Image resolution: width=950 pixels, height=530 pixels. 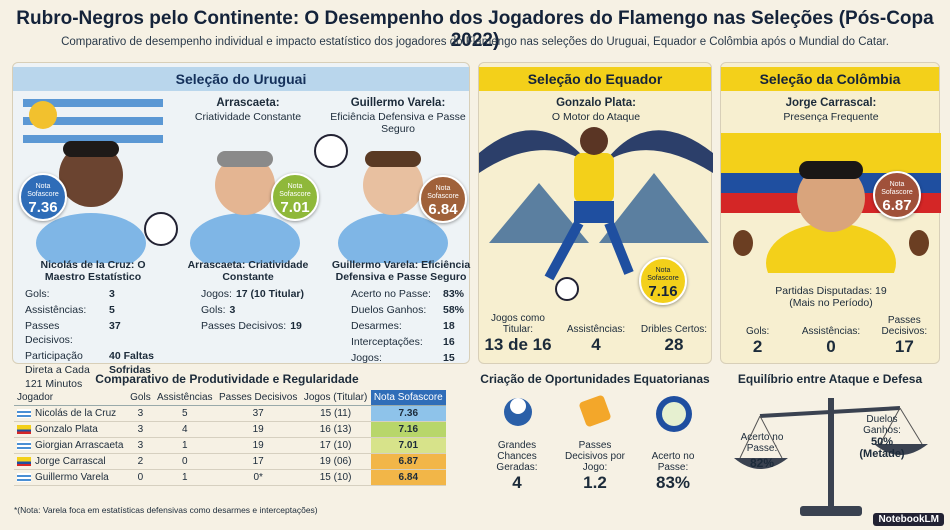 What do you see at coordinates (389, 310) in the screenshot?
I see `stat-label: Duelos Ganhos:` at bounding box center [389, 310].